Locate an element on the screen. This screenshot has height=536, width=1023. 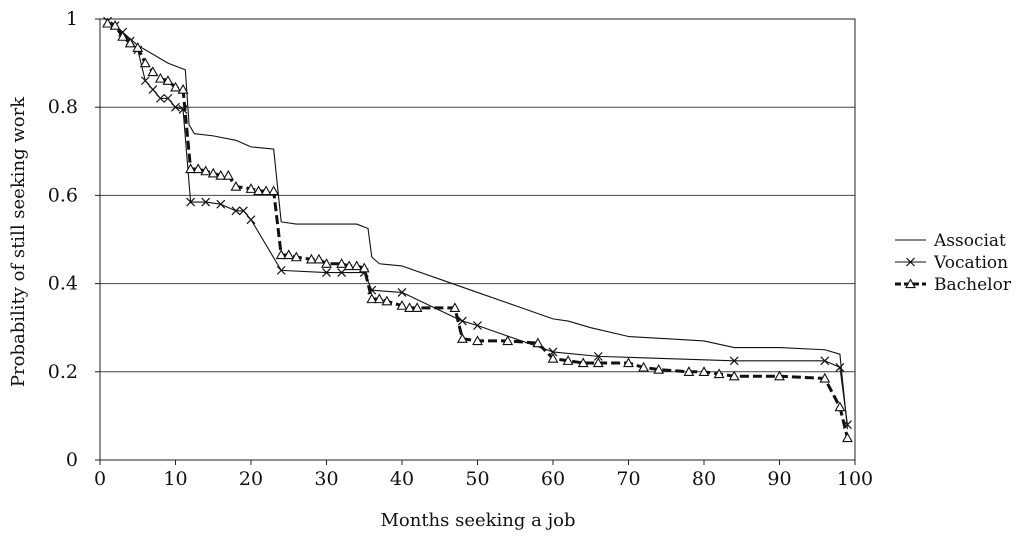
x-tick-label-1: 10 is located at coordinates (175, 479).